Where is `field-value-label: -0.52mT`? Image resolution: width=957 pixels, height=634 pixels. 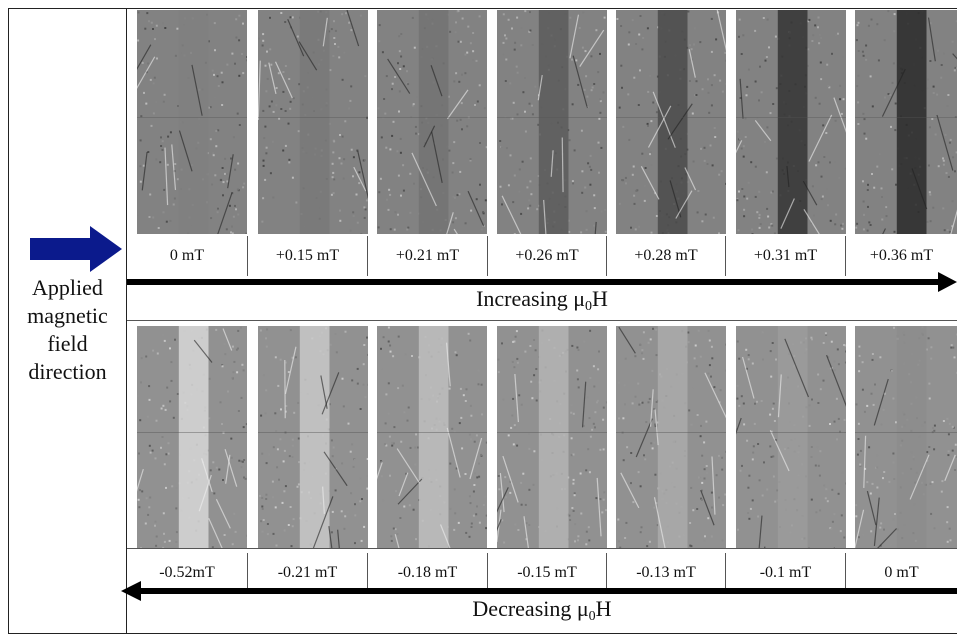 field-value-label: -0.52mT is located at coordinates (187, 573).